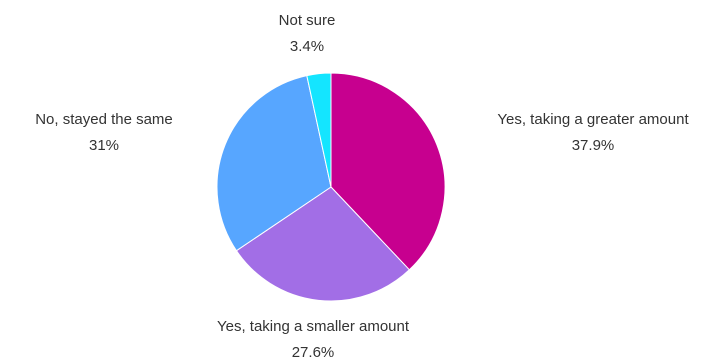 This screenshot has width=727, height=360. What do you see at coordinates (593, 145) in the screenshot?
I see `slice-value-greater: 37.9%` at bounding box center [593, 145].